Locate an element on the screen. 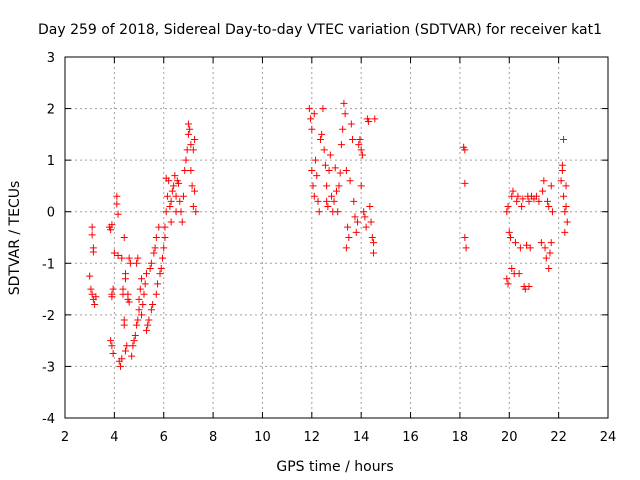 This screenshot has width=640, height=480. y-tick-label: 2 is located at coordinates (51, 110).